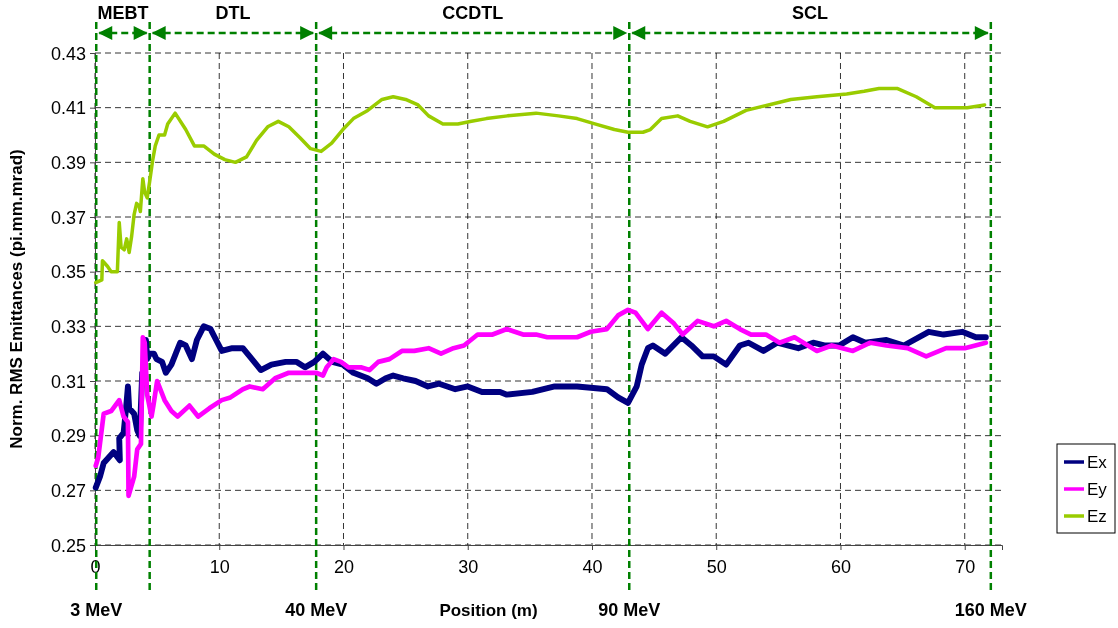 The height and width of the screenshot is (628, 1118). Describe the element at coordinates (344, 566) in the screenshot. I see `x-tick-label: 20` at that location.